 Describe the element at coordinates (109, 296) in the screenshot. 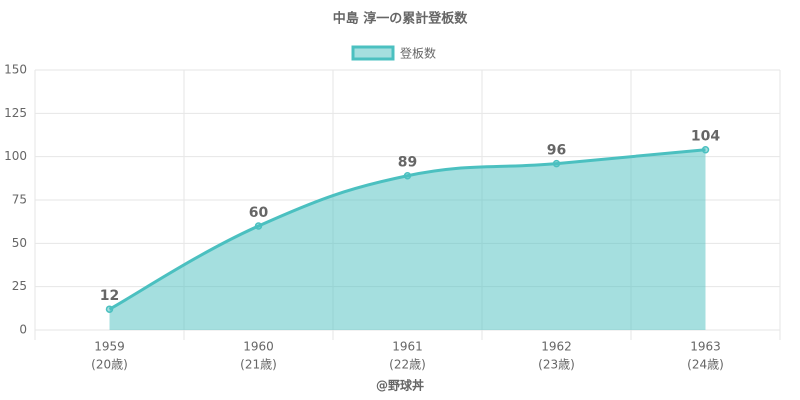

I see `data-label: 12` at that location.